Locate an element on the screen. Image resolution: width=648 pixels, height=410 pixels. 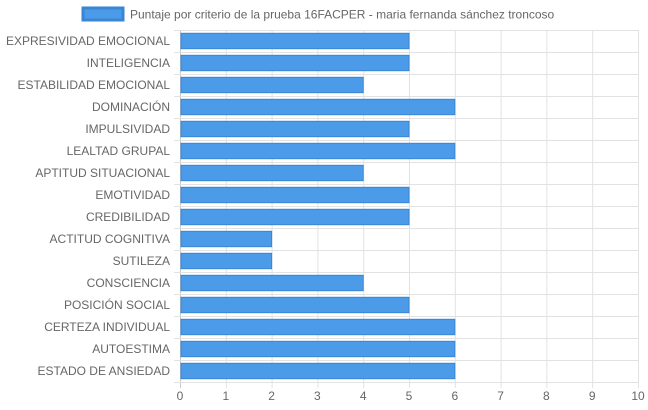
y-tick-label: APTITUD SITUACIONAL is located at coordinates (102, 173).